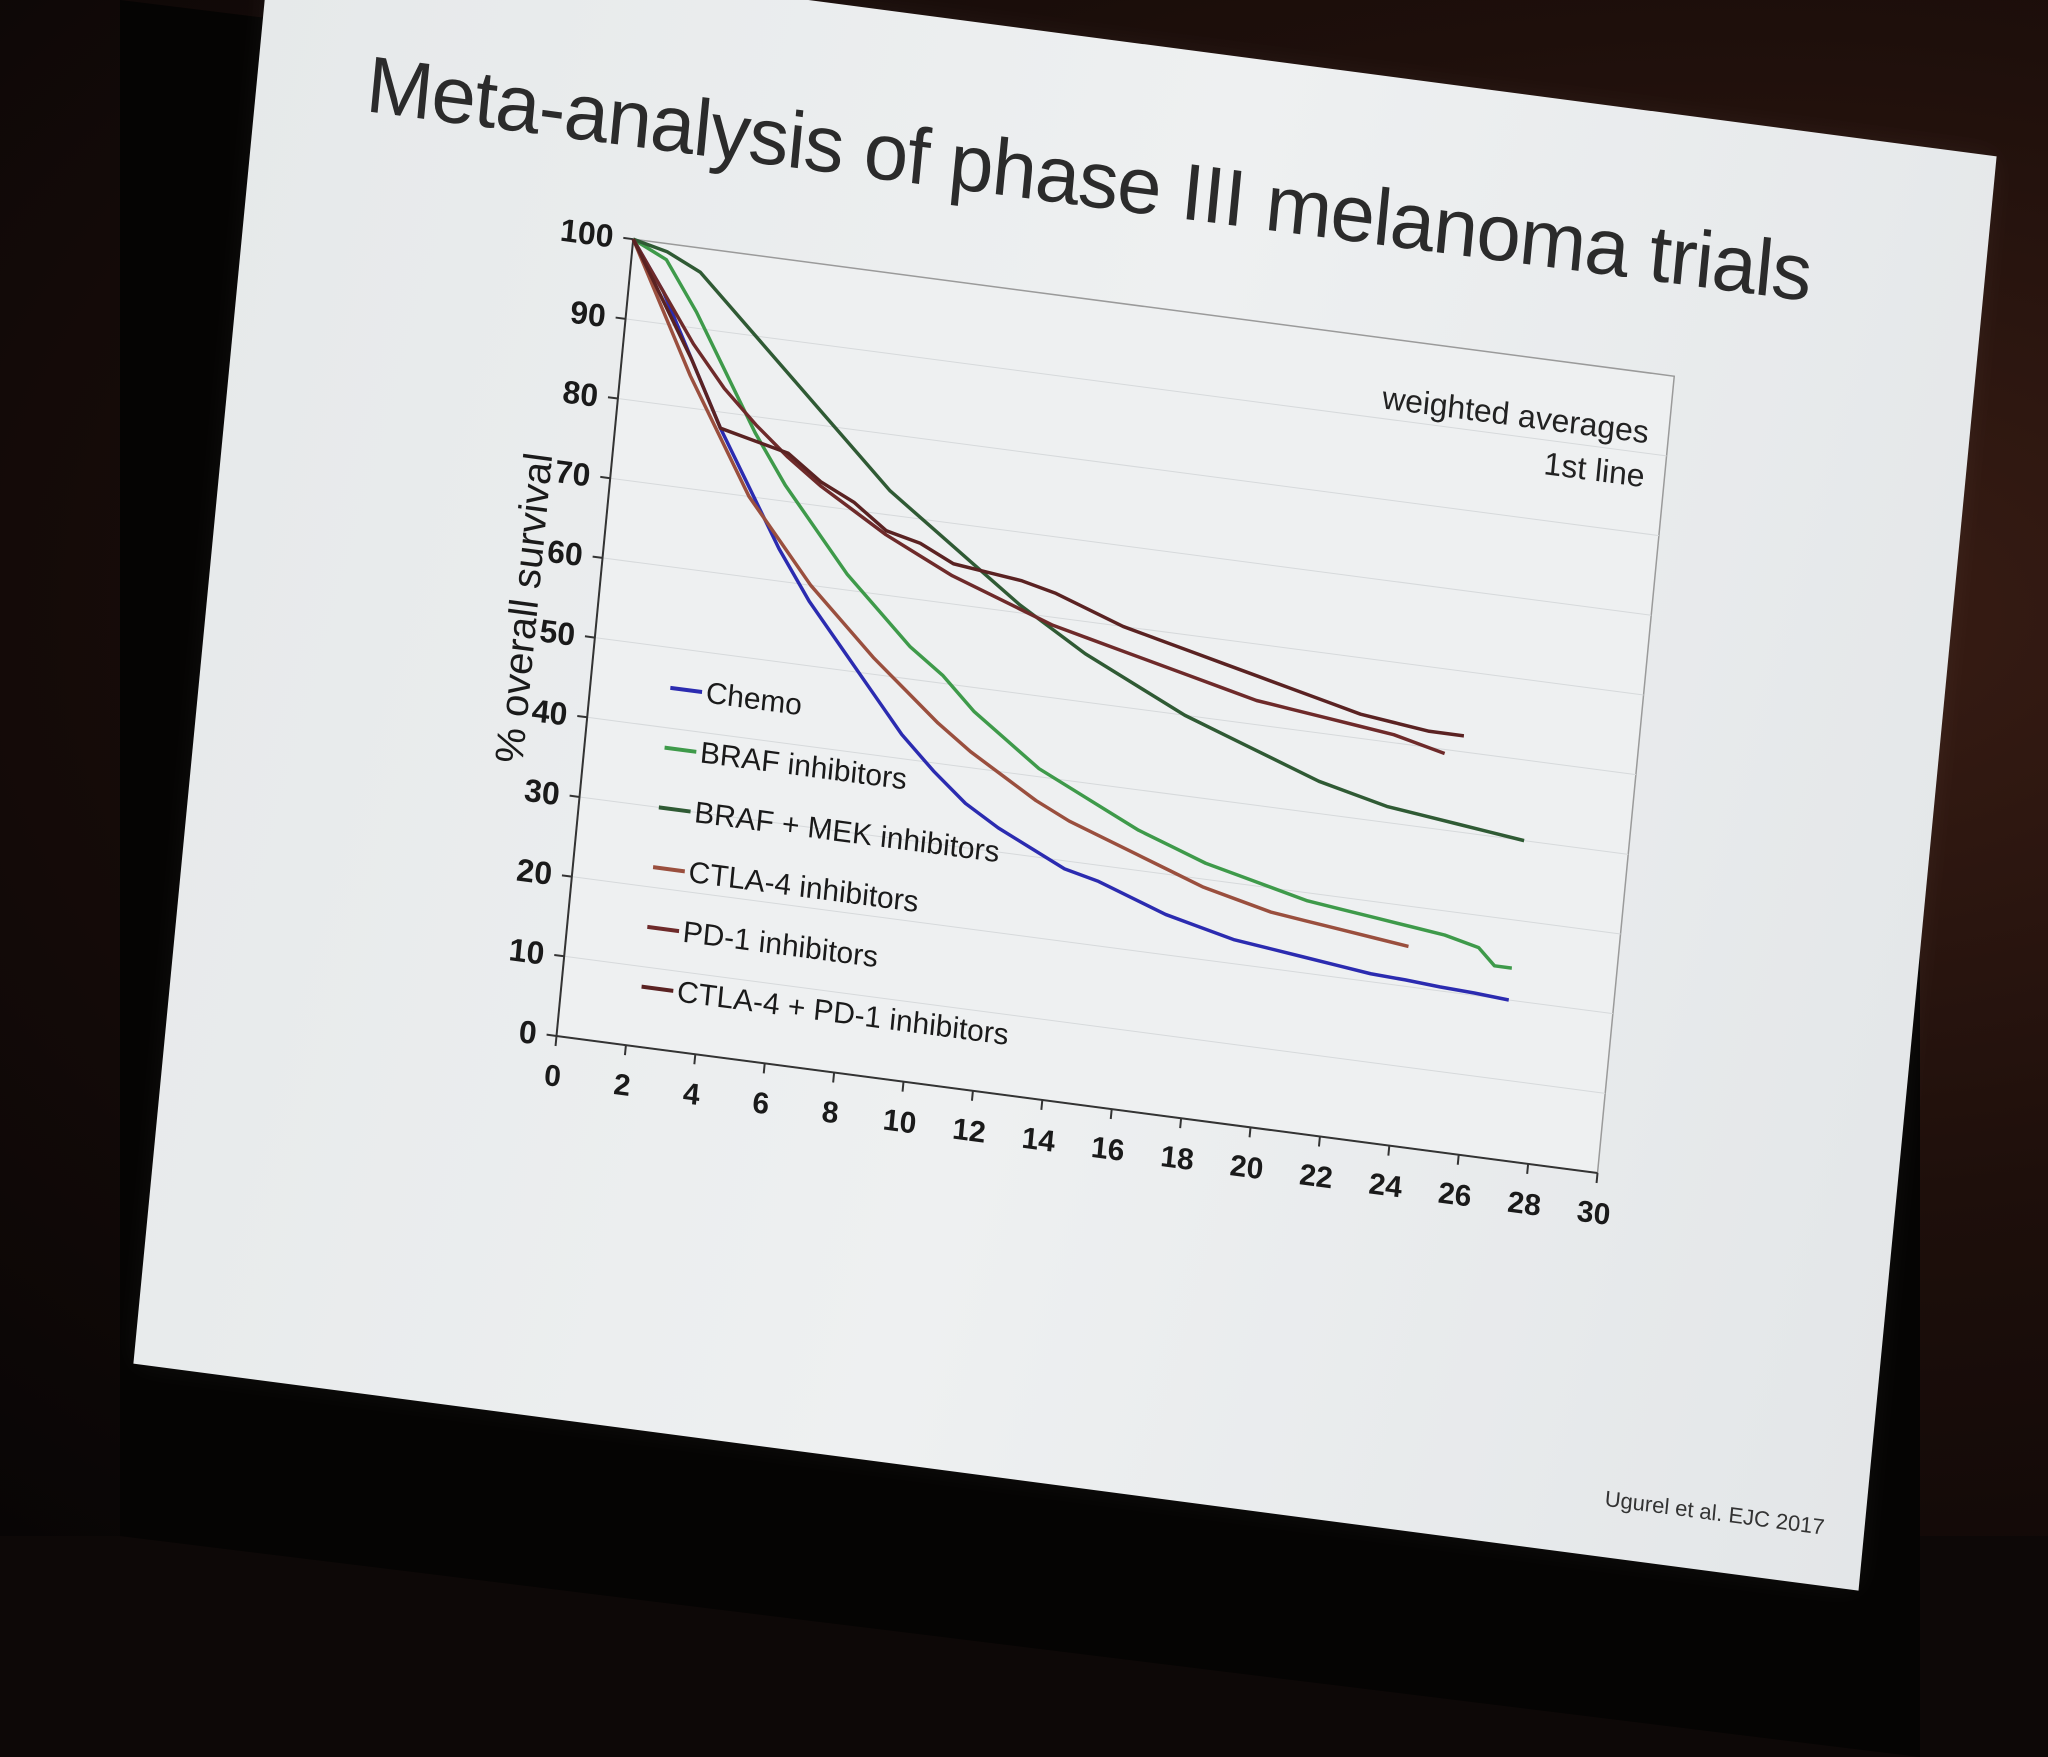 The image size is (2048, 1757). I want to click on y-tick-labels: 0 10 20 30 40 50 60 70 80 90 100, so click(561, 632).